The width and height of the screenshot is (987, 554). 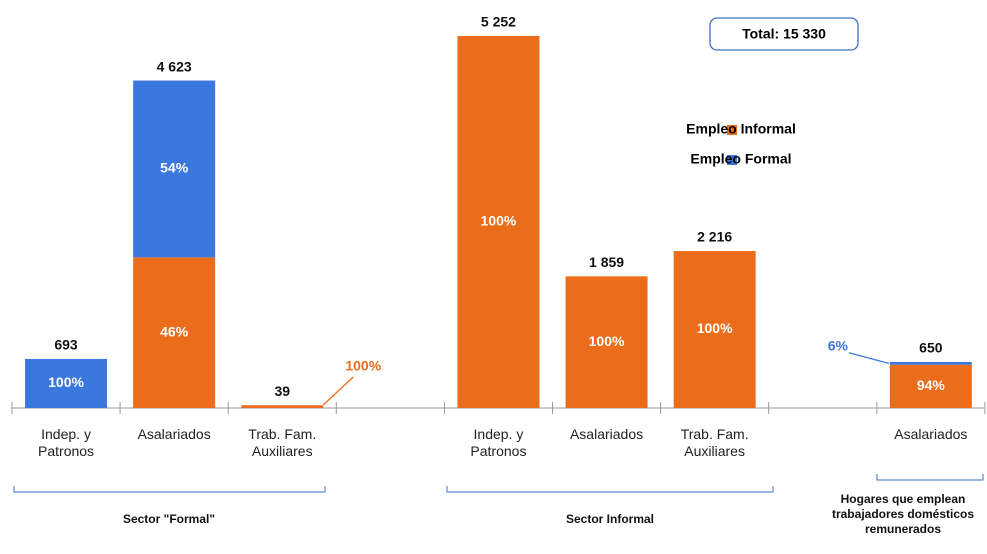 I want to click on total-annotation: Total: 15 330, so click(x=784, y=34).